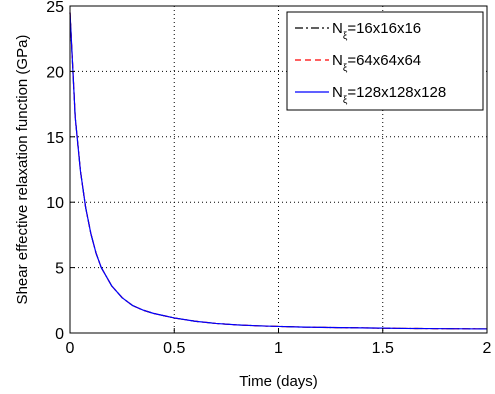 This screenshot has height=394, width=495. Describe the element at coordinates (174, 348) in the screenshot. I see `x-tick-label: 0.5` at that location.